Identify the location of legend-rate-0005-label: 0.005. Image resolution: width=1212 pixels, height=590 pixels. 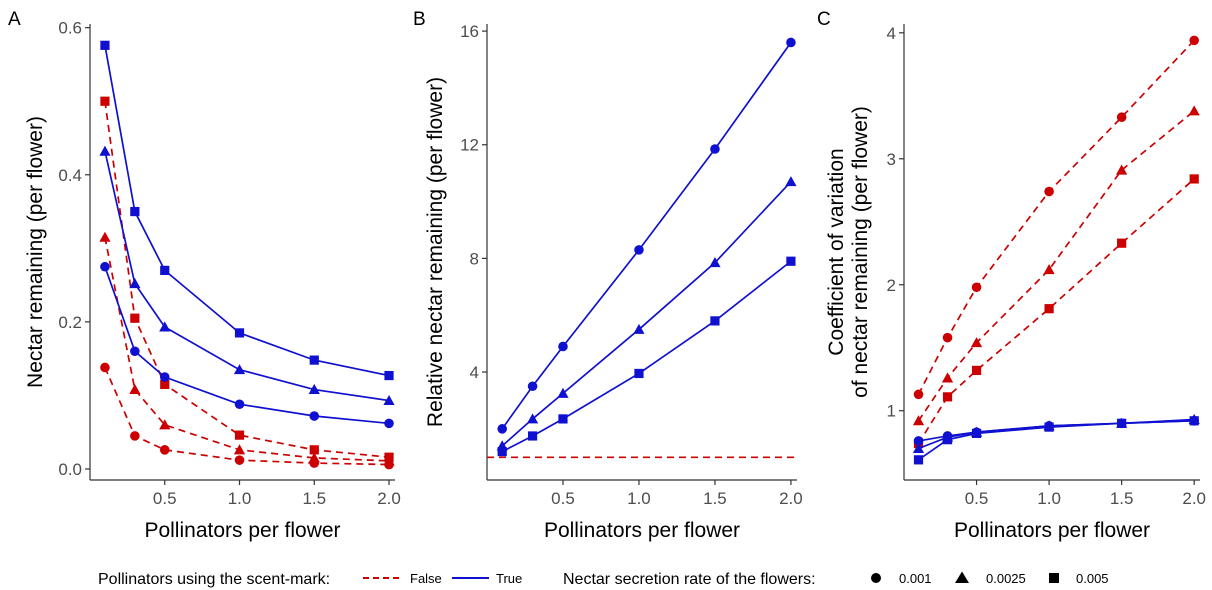
(1092, 578).